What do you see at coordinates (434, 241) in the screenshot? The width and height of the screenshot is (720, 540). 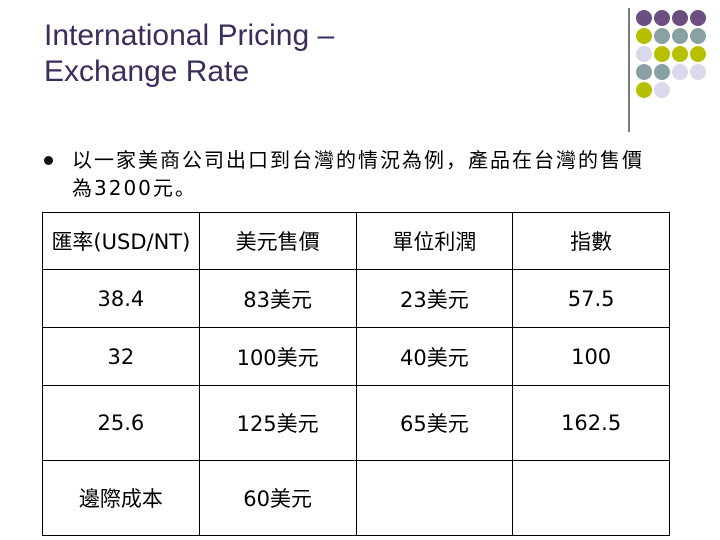 I see `header-unit-profit: 單位利潤` at bounding box center [434, 241].